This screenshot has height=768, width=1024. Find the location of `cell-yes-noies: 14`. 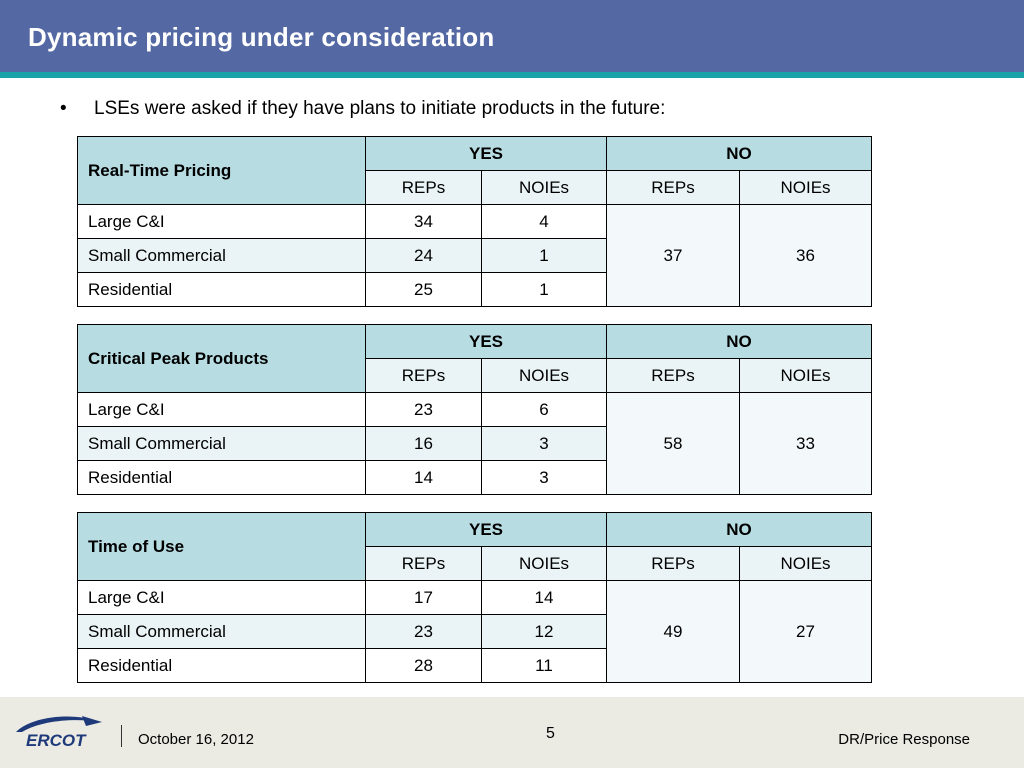

cell-yes-noies: 14 is located at coordinates (544, 597).